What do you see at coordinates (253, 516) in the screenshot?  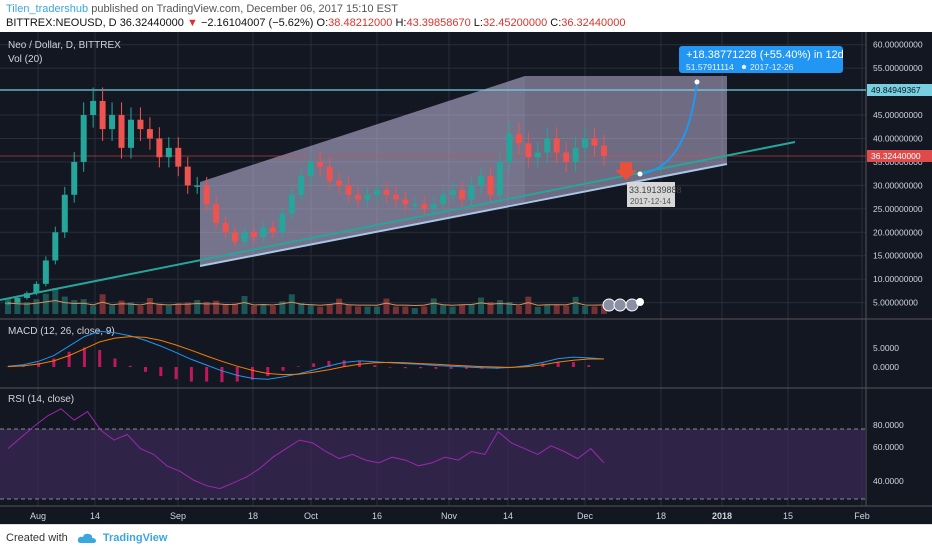 I see `time-tick-label: 18` at bounding box center [253, 516].